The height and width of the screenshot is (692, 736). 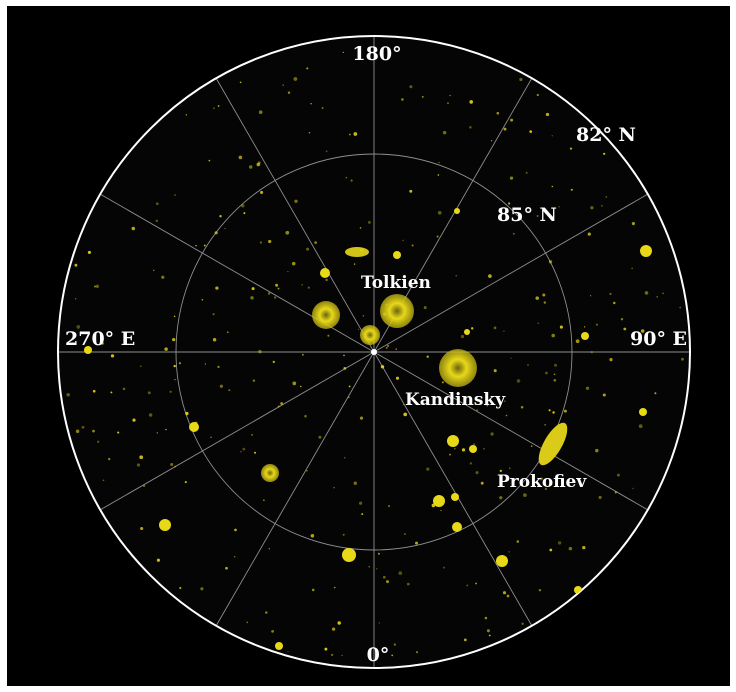 What do you see at coordinates (100, 339) in the screenshot?
I see `label-lon-270: 270° E` at bounding box center [100, 339].